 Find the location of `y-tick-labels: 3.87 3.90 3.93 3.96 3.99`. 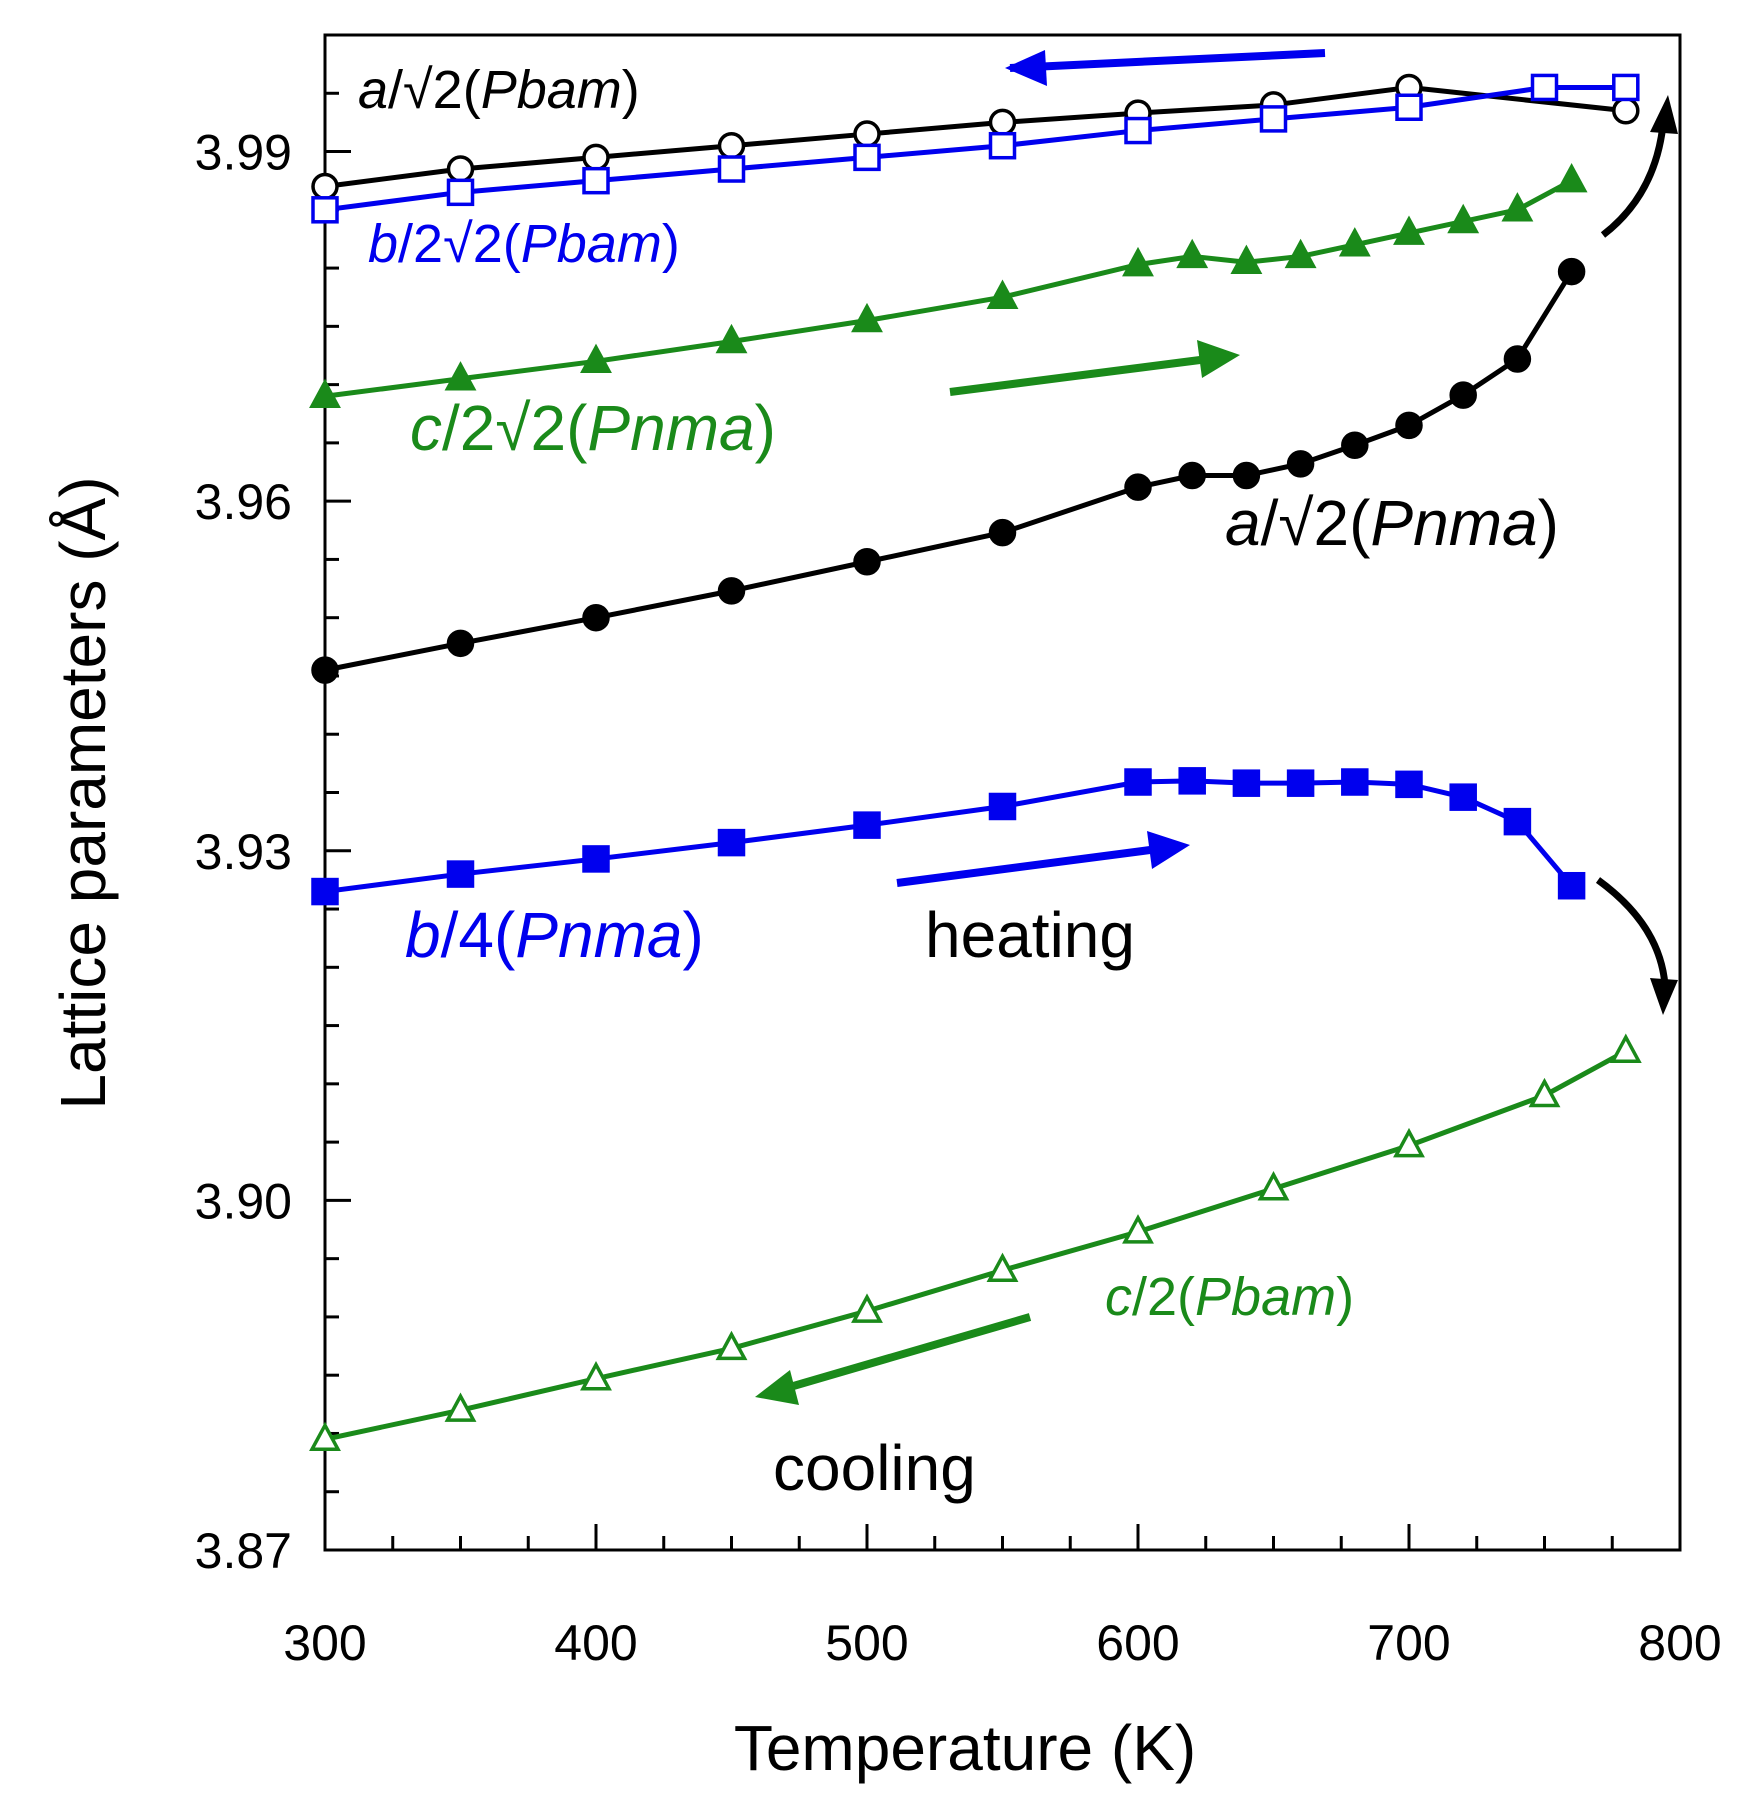

y-tick-labels: 3.87 3.90 3.93 3.96 3.99 is located at coordinates (243, 852).